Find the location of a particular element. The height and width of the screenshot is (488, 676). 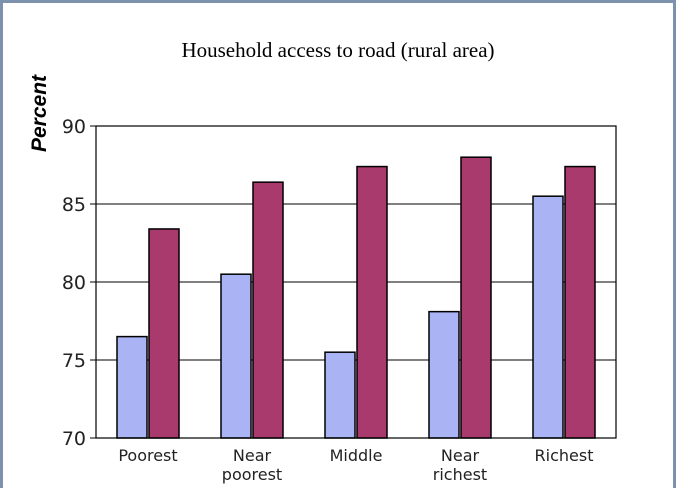

y-tick-label: 90 is located at coordinates (74, 127).